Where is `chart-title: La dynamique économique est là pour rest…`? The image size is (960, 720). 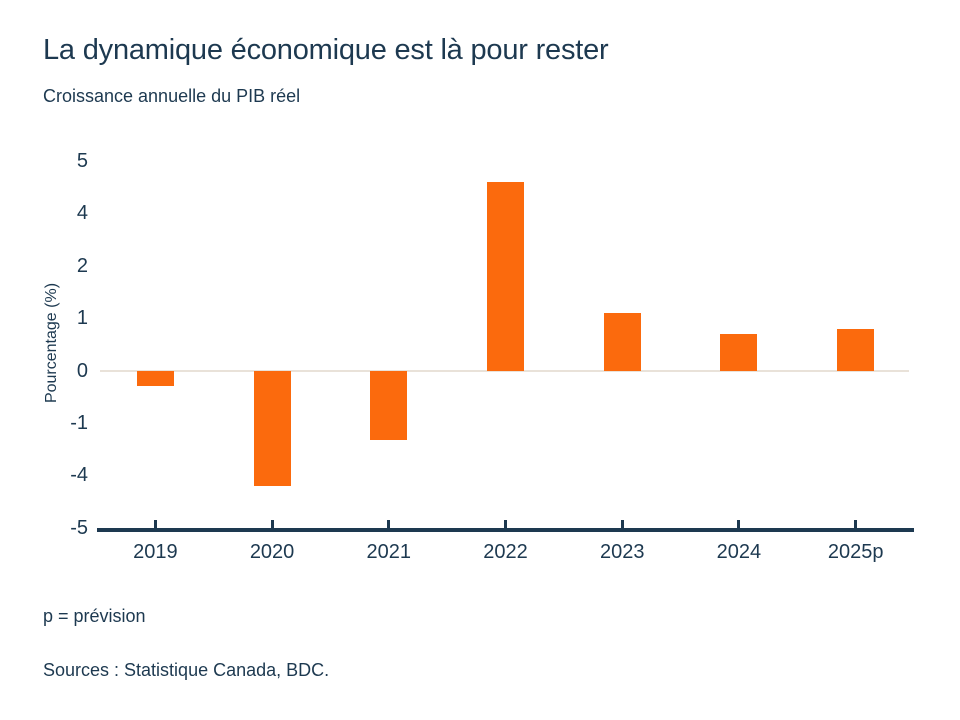
chart-title: La dynamique économique est là pour rest… is located at coordinates (326, 50).